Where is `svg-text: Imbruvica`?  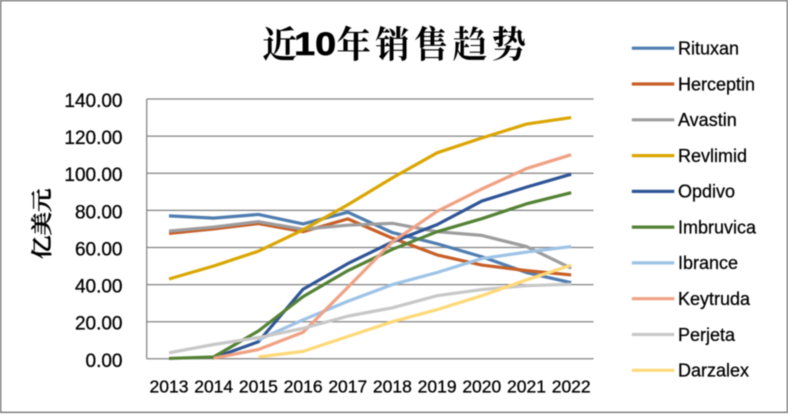 svg-text: Imbruvica is located at coordinates (717, 227).